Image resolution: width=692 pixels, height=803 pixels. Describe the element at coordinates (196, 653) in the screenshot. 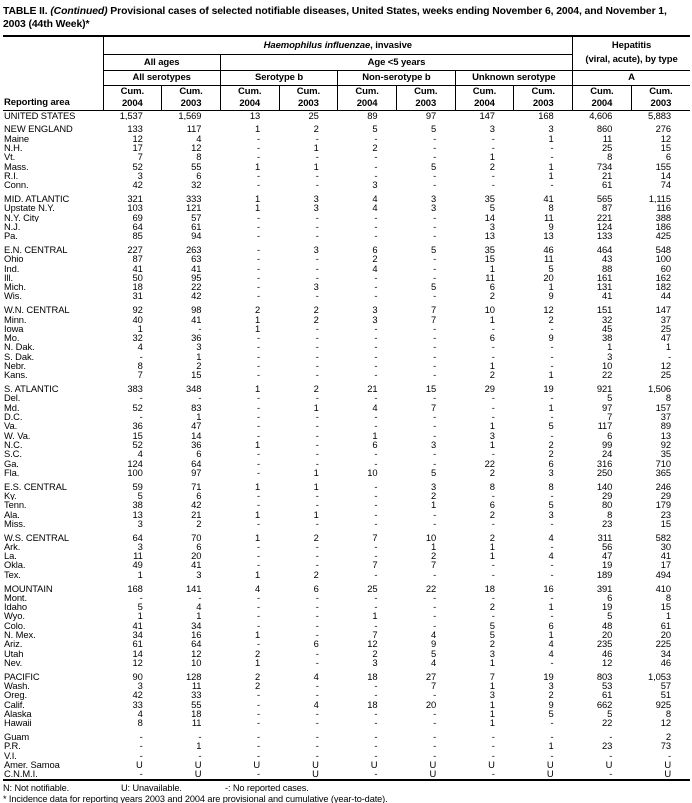

I see `value-cell: 12` at that location.